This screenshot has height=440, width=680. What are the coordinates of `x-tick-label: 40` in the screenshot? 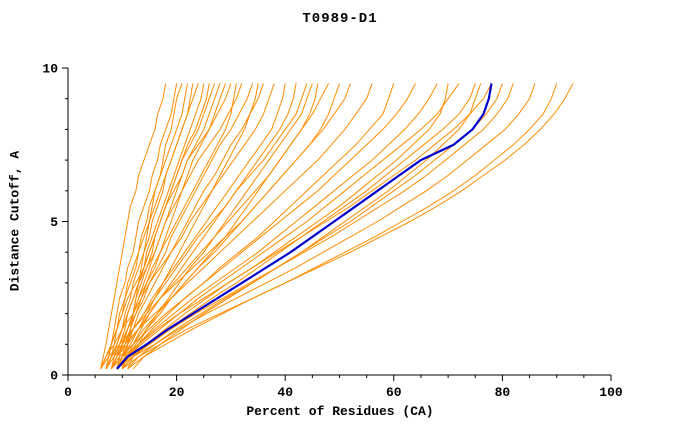 It's located at (285, 392).